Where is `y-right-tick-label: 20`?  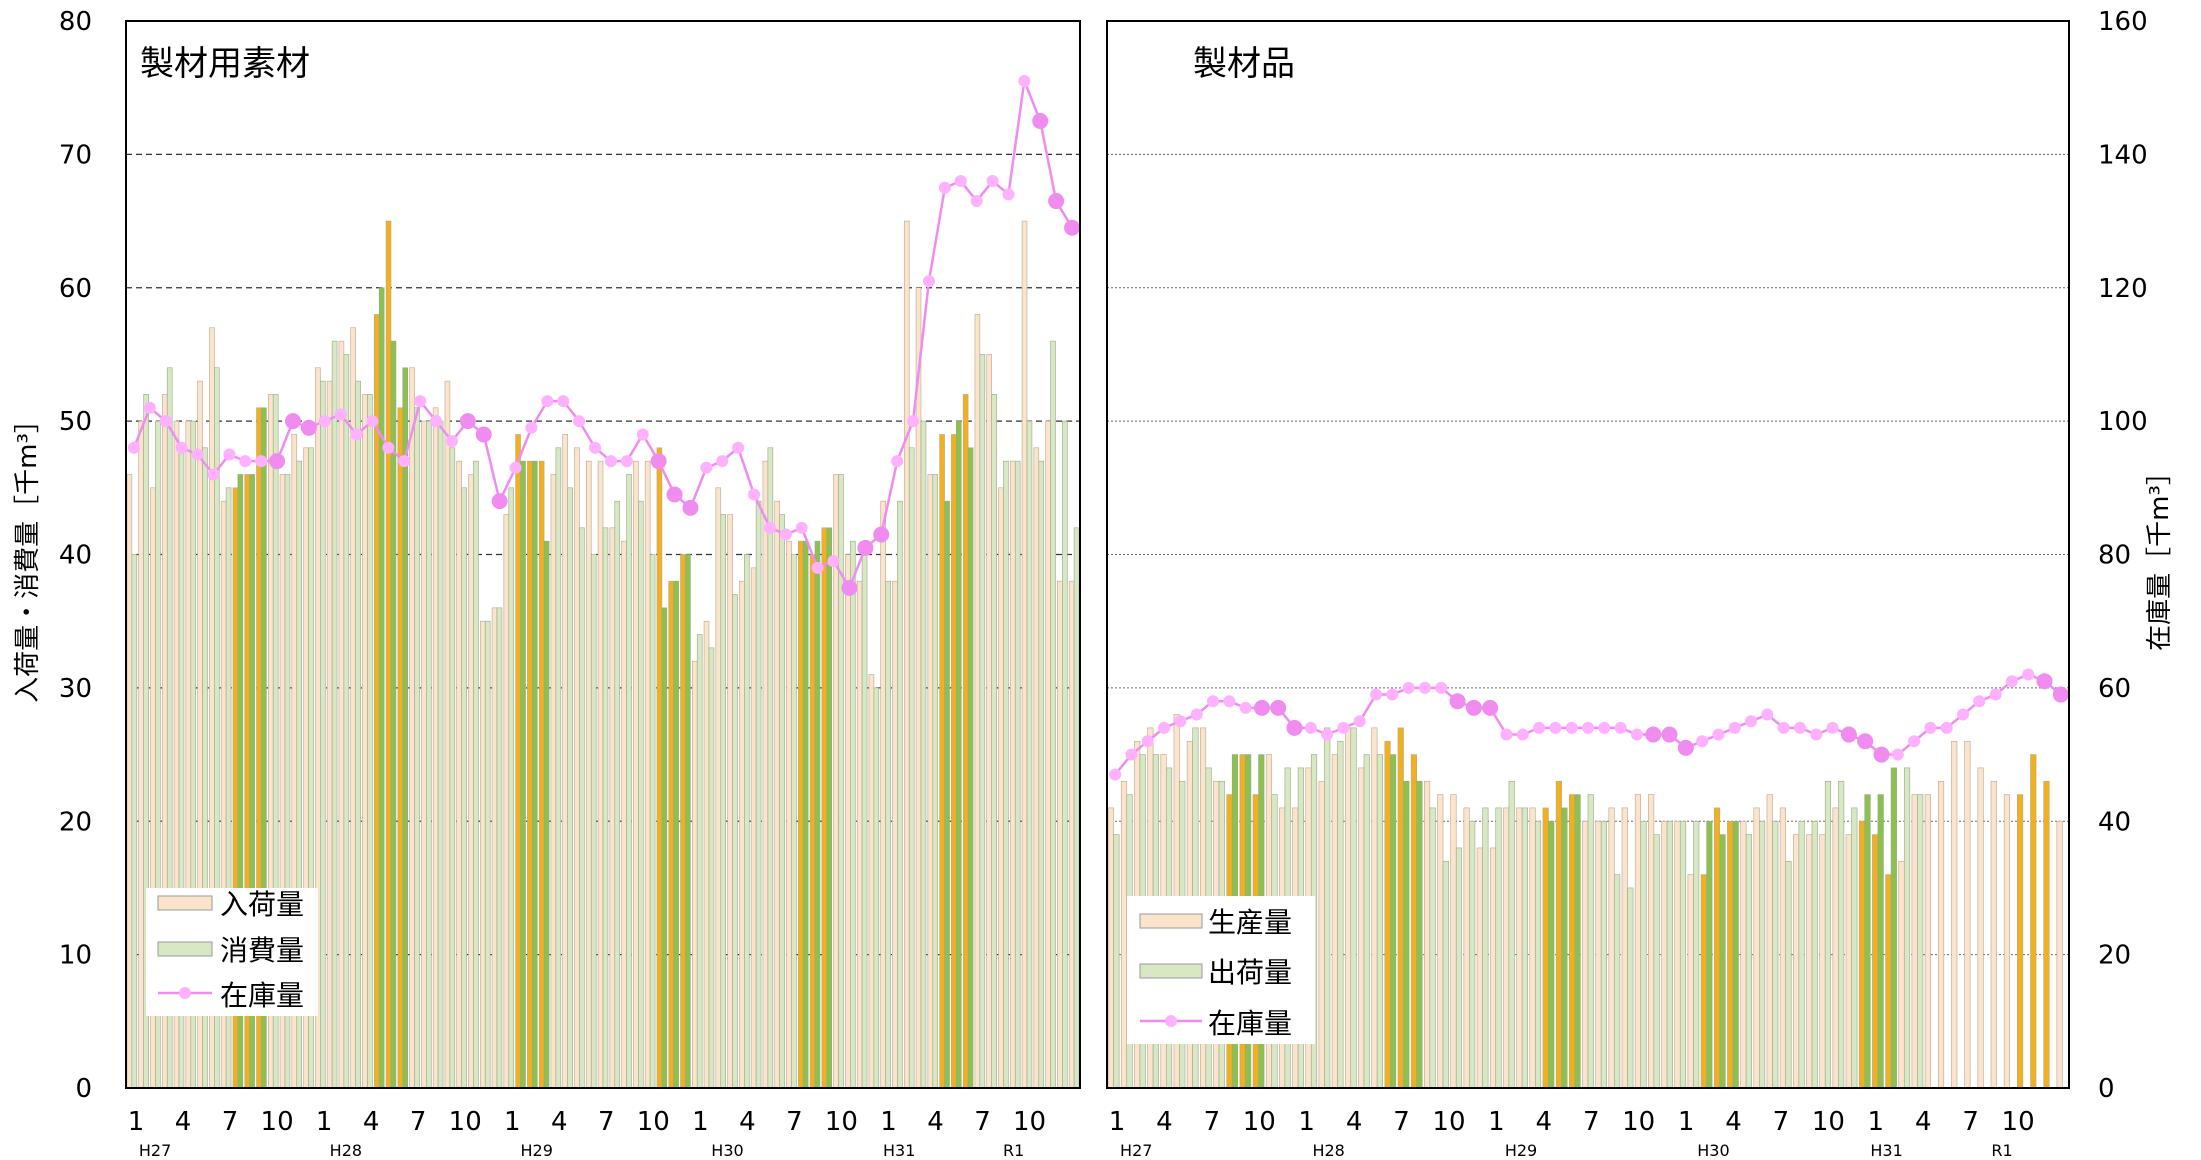
y-right-tick-label: 20 is located at coordinates (2114, 956).